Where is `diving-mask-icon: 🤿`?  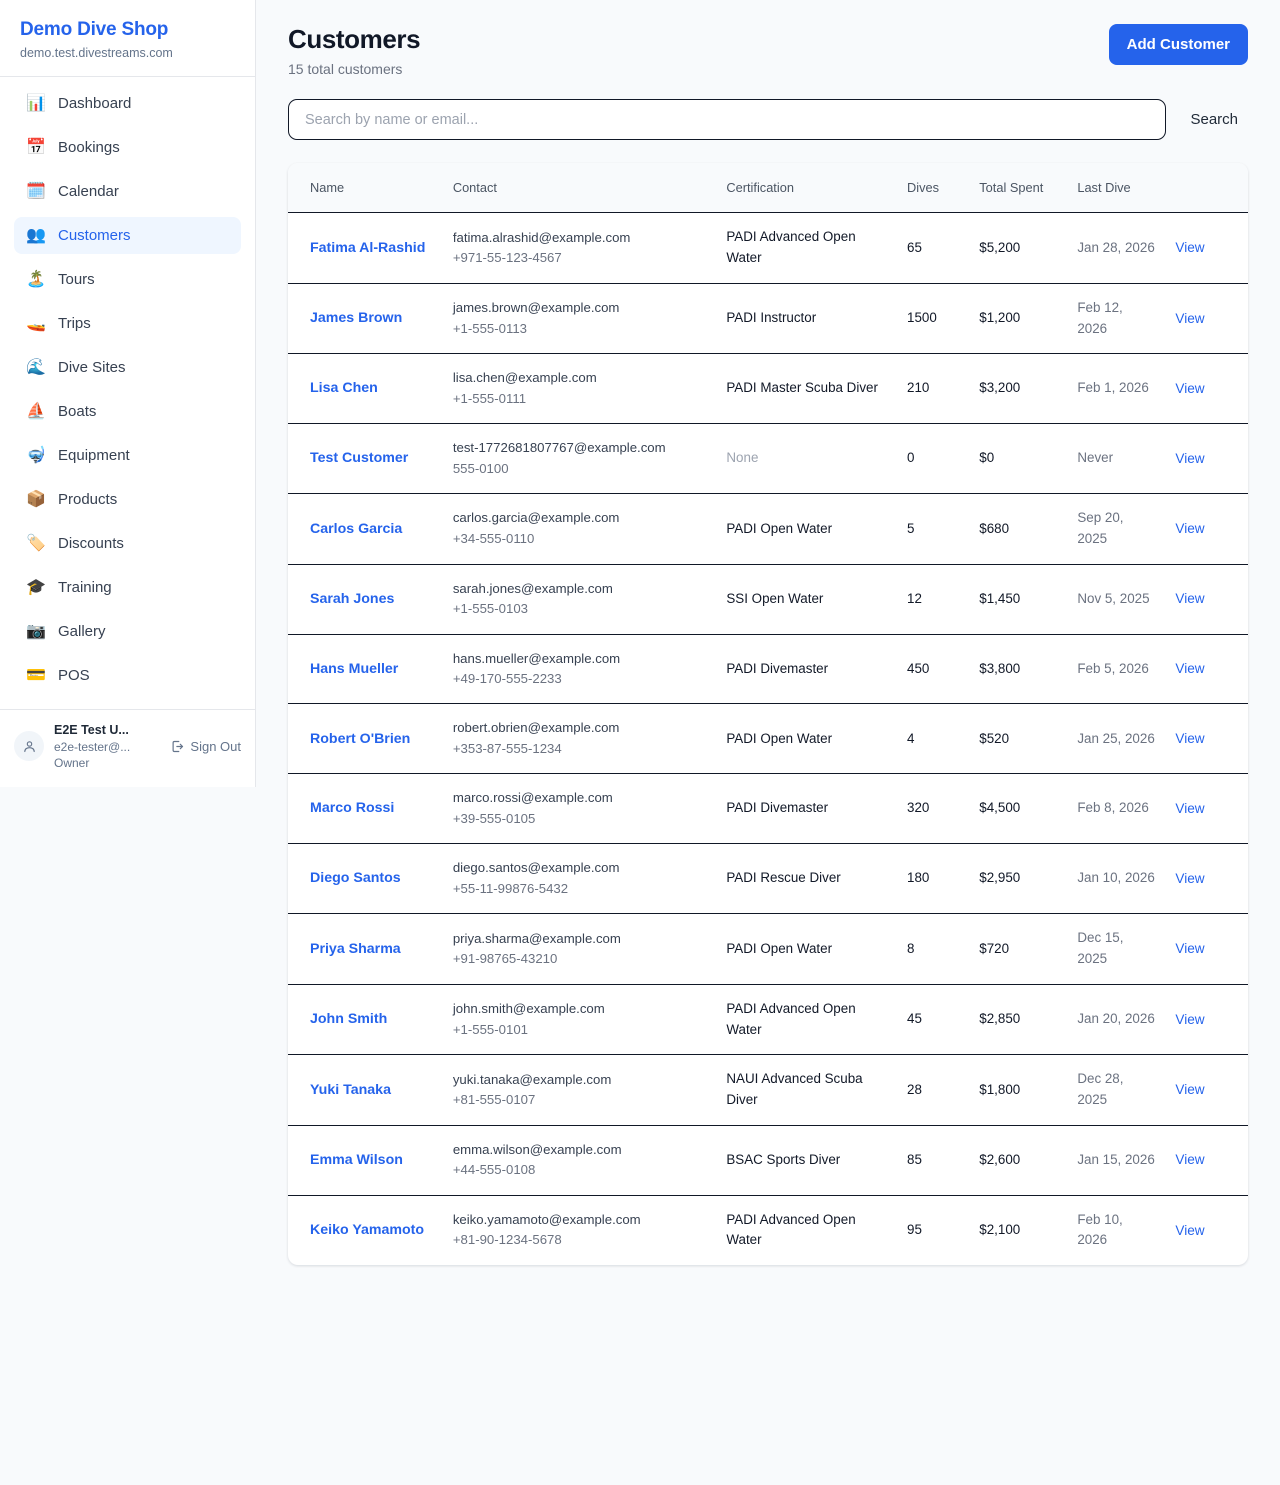
diving-mask-icon: 🤿 is located at coordinates (36, 455).